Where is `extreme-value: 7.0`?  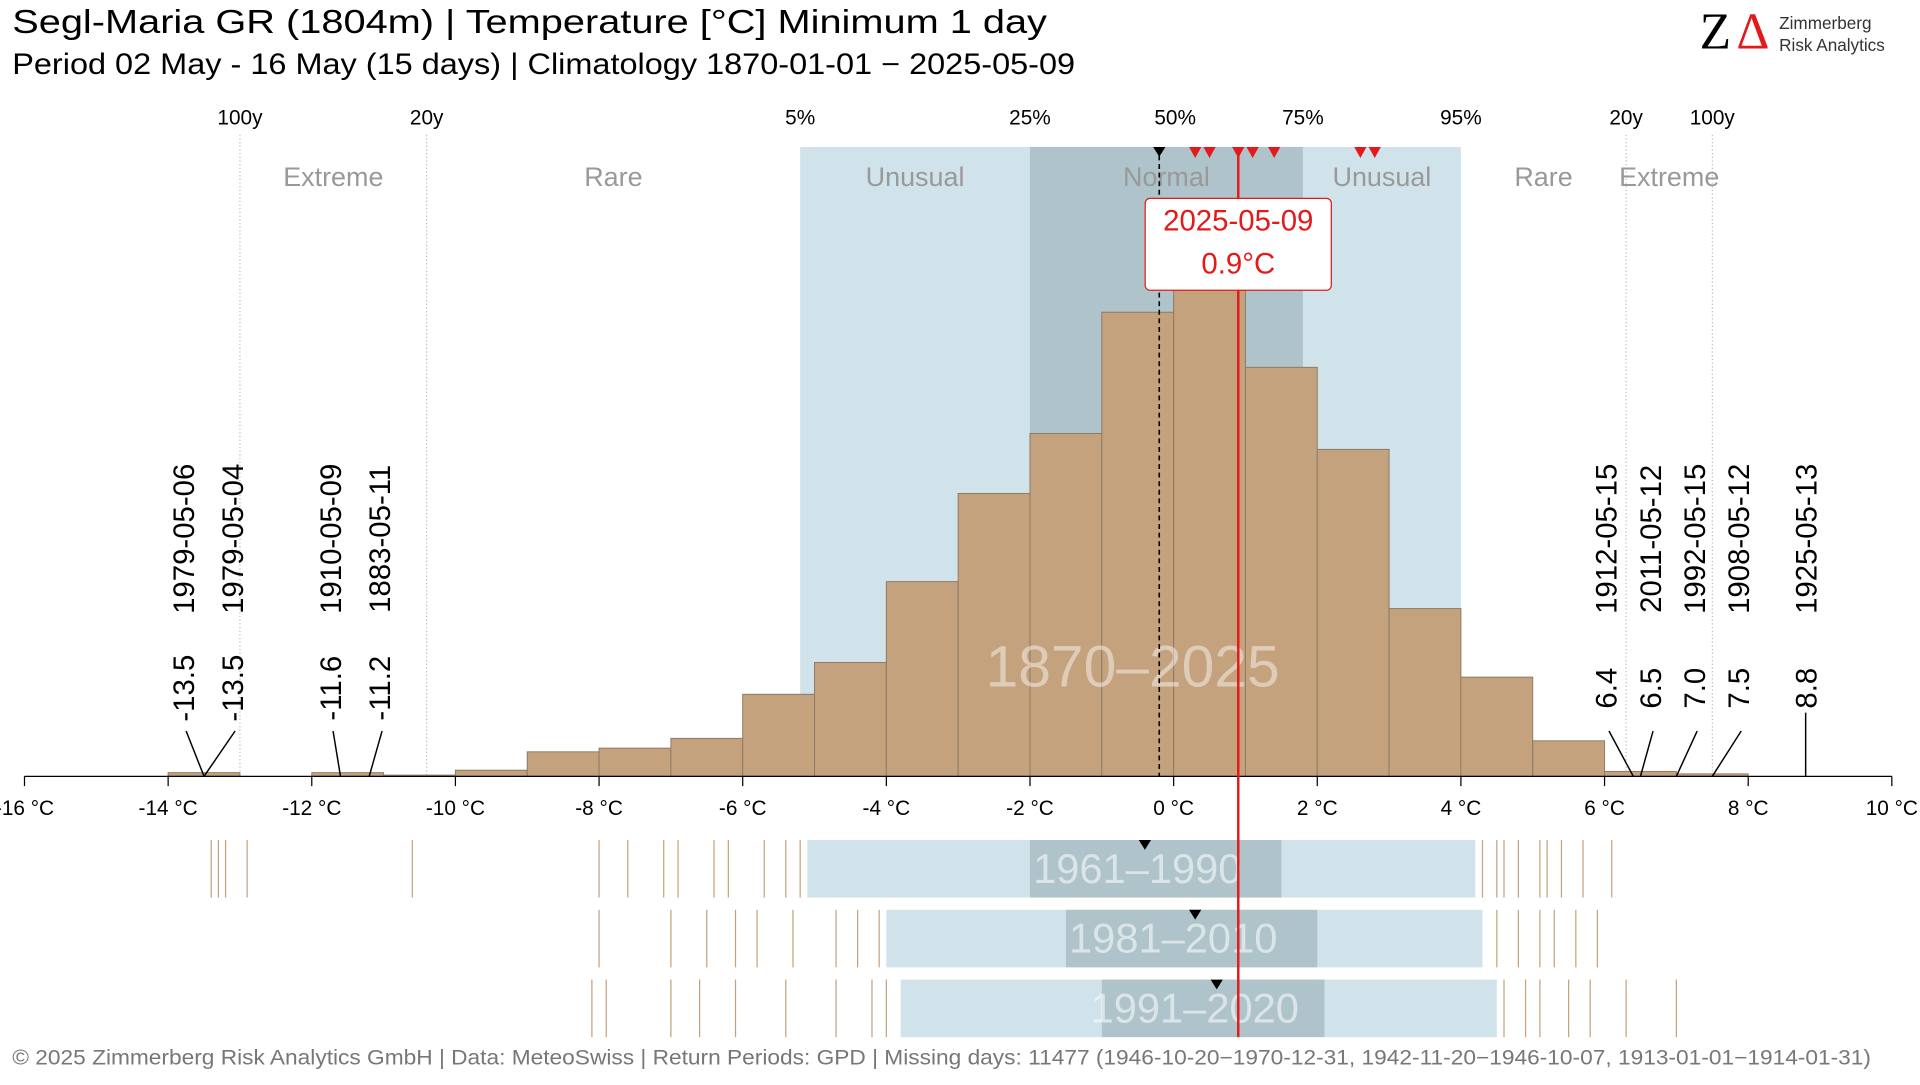 extreme-value: 7.0 is located at coordinates (1695, 688).